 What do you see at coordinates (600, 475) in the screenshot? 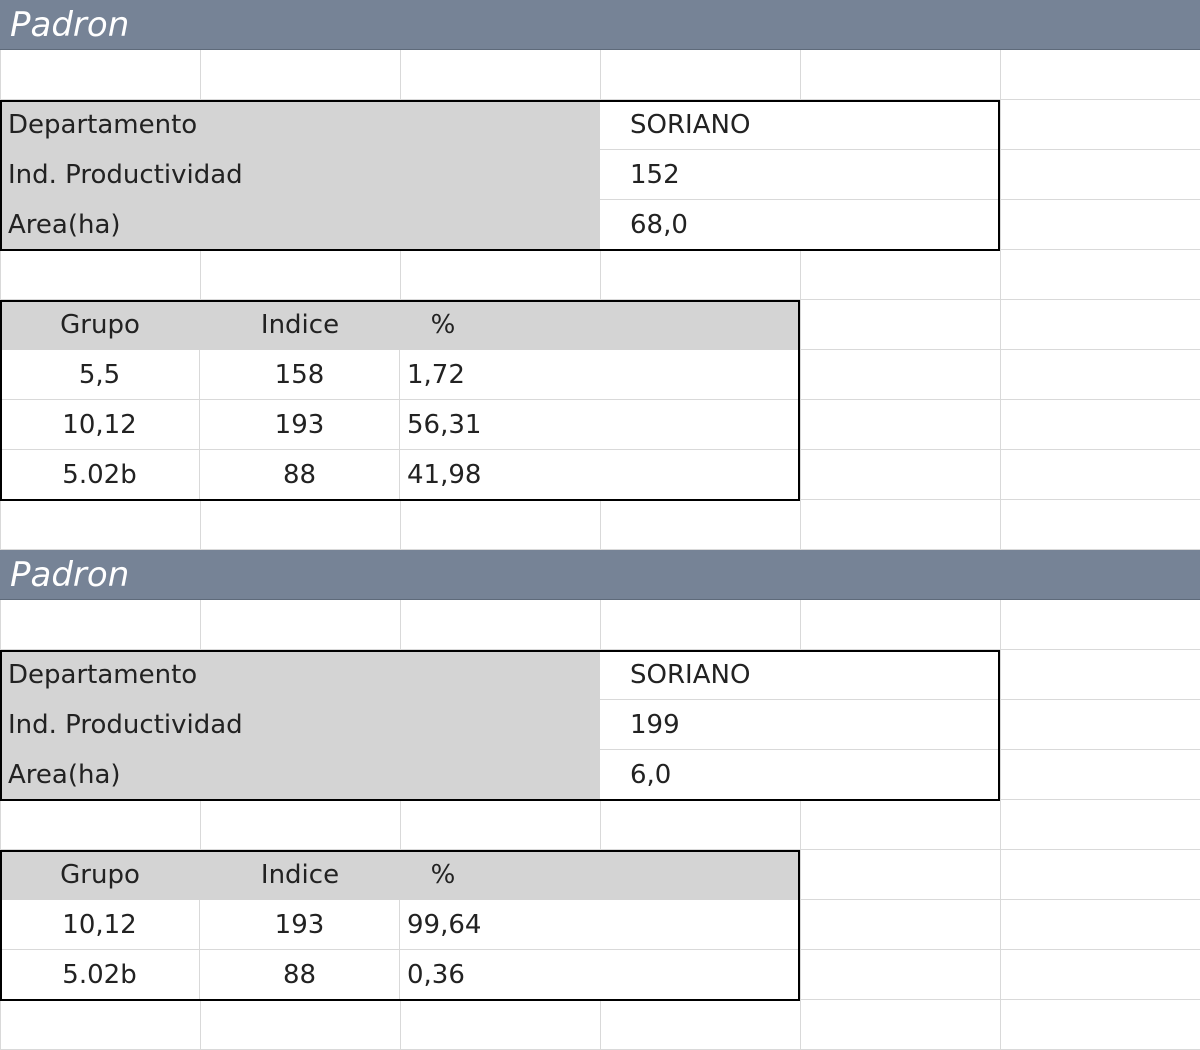
I see `table-cell: 41,98` at bounding box center [600, 475].